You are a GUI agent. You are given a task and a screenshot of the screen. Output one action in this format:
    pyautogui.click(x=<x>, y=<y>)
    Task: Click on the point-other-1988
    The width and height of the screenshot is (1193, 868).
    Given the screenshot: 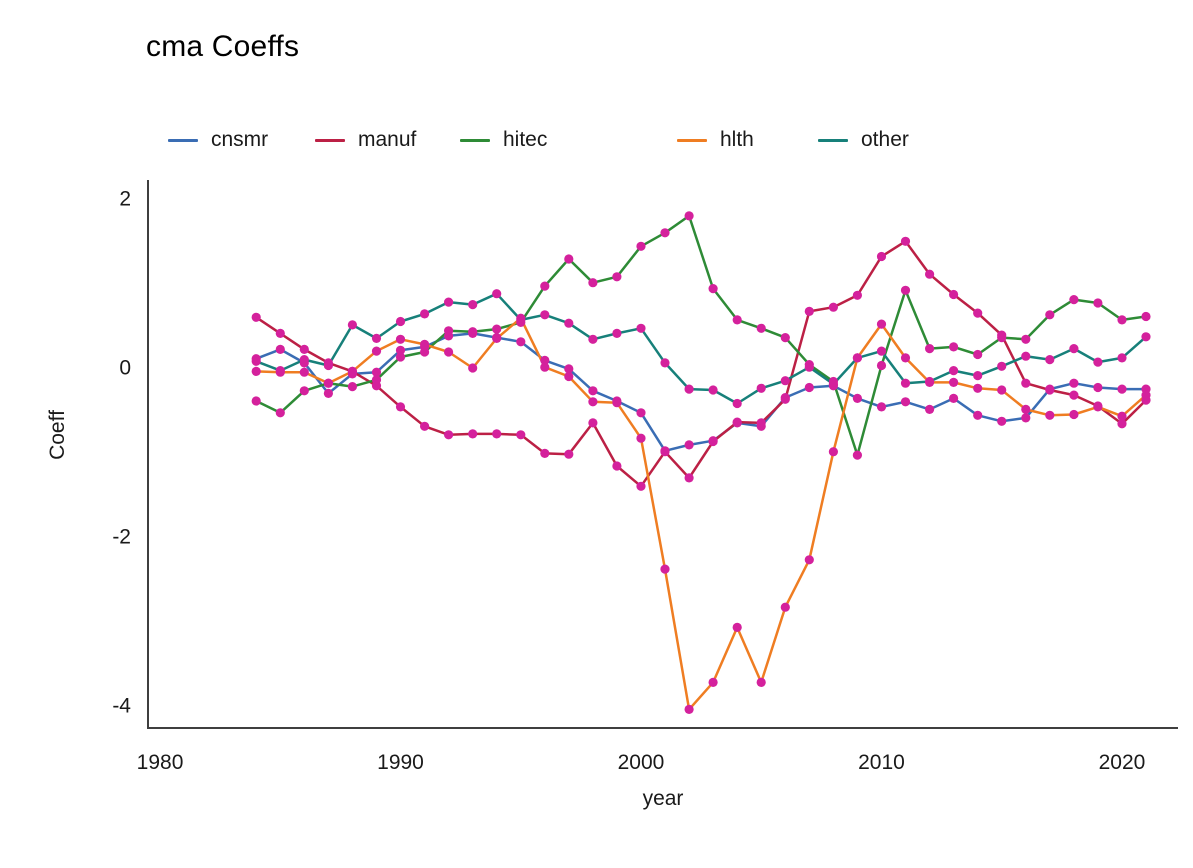 What is the action you would take?
    pyautogui.click(x=352, y=325)
    